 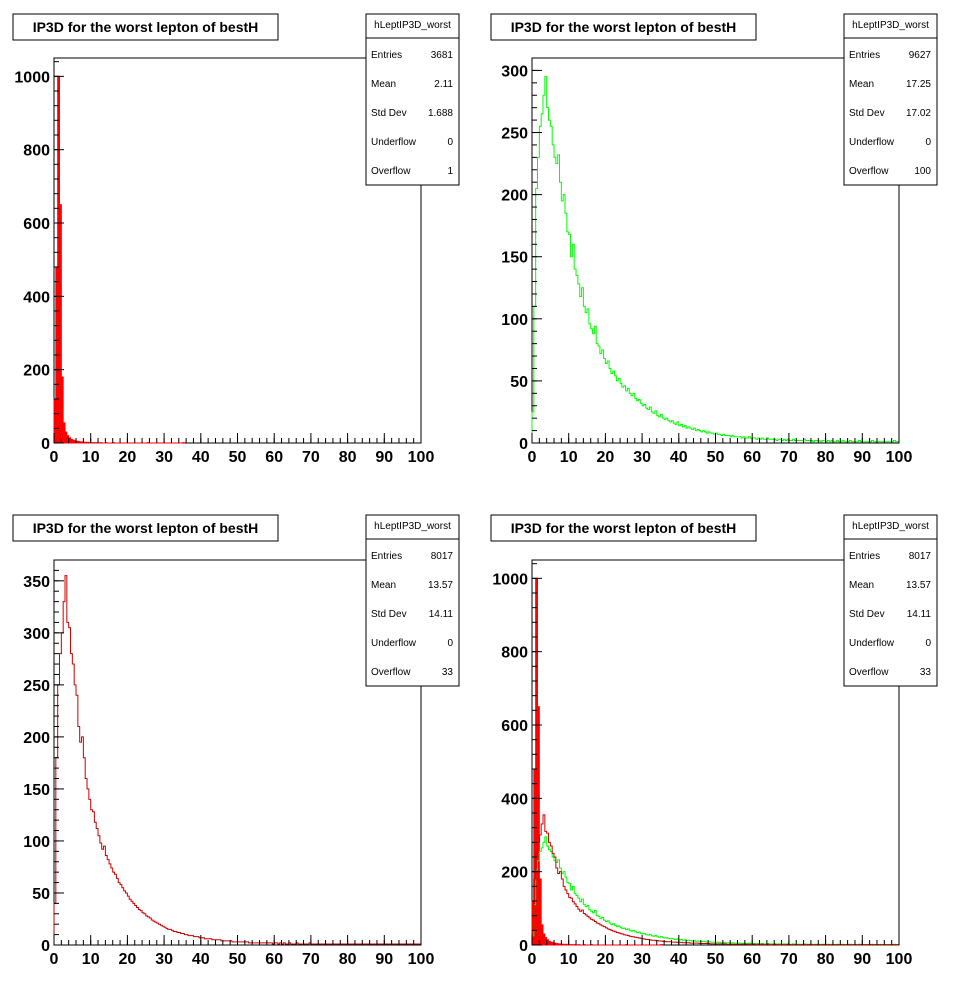 I want to click on x-tick-label: 60, so click(x=274, y=959).